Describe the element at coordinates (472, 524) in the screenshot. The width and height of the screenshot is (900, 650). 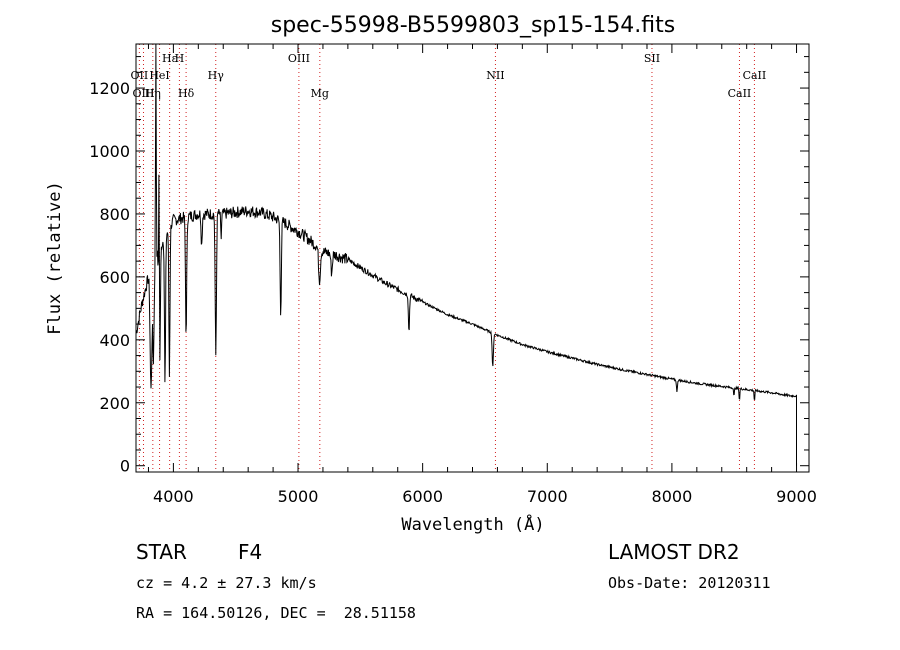
I see `x-axis-label: Wavelength (Å)` at that location.